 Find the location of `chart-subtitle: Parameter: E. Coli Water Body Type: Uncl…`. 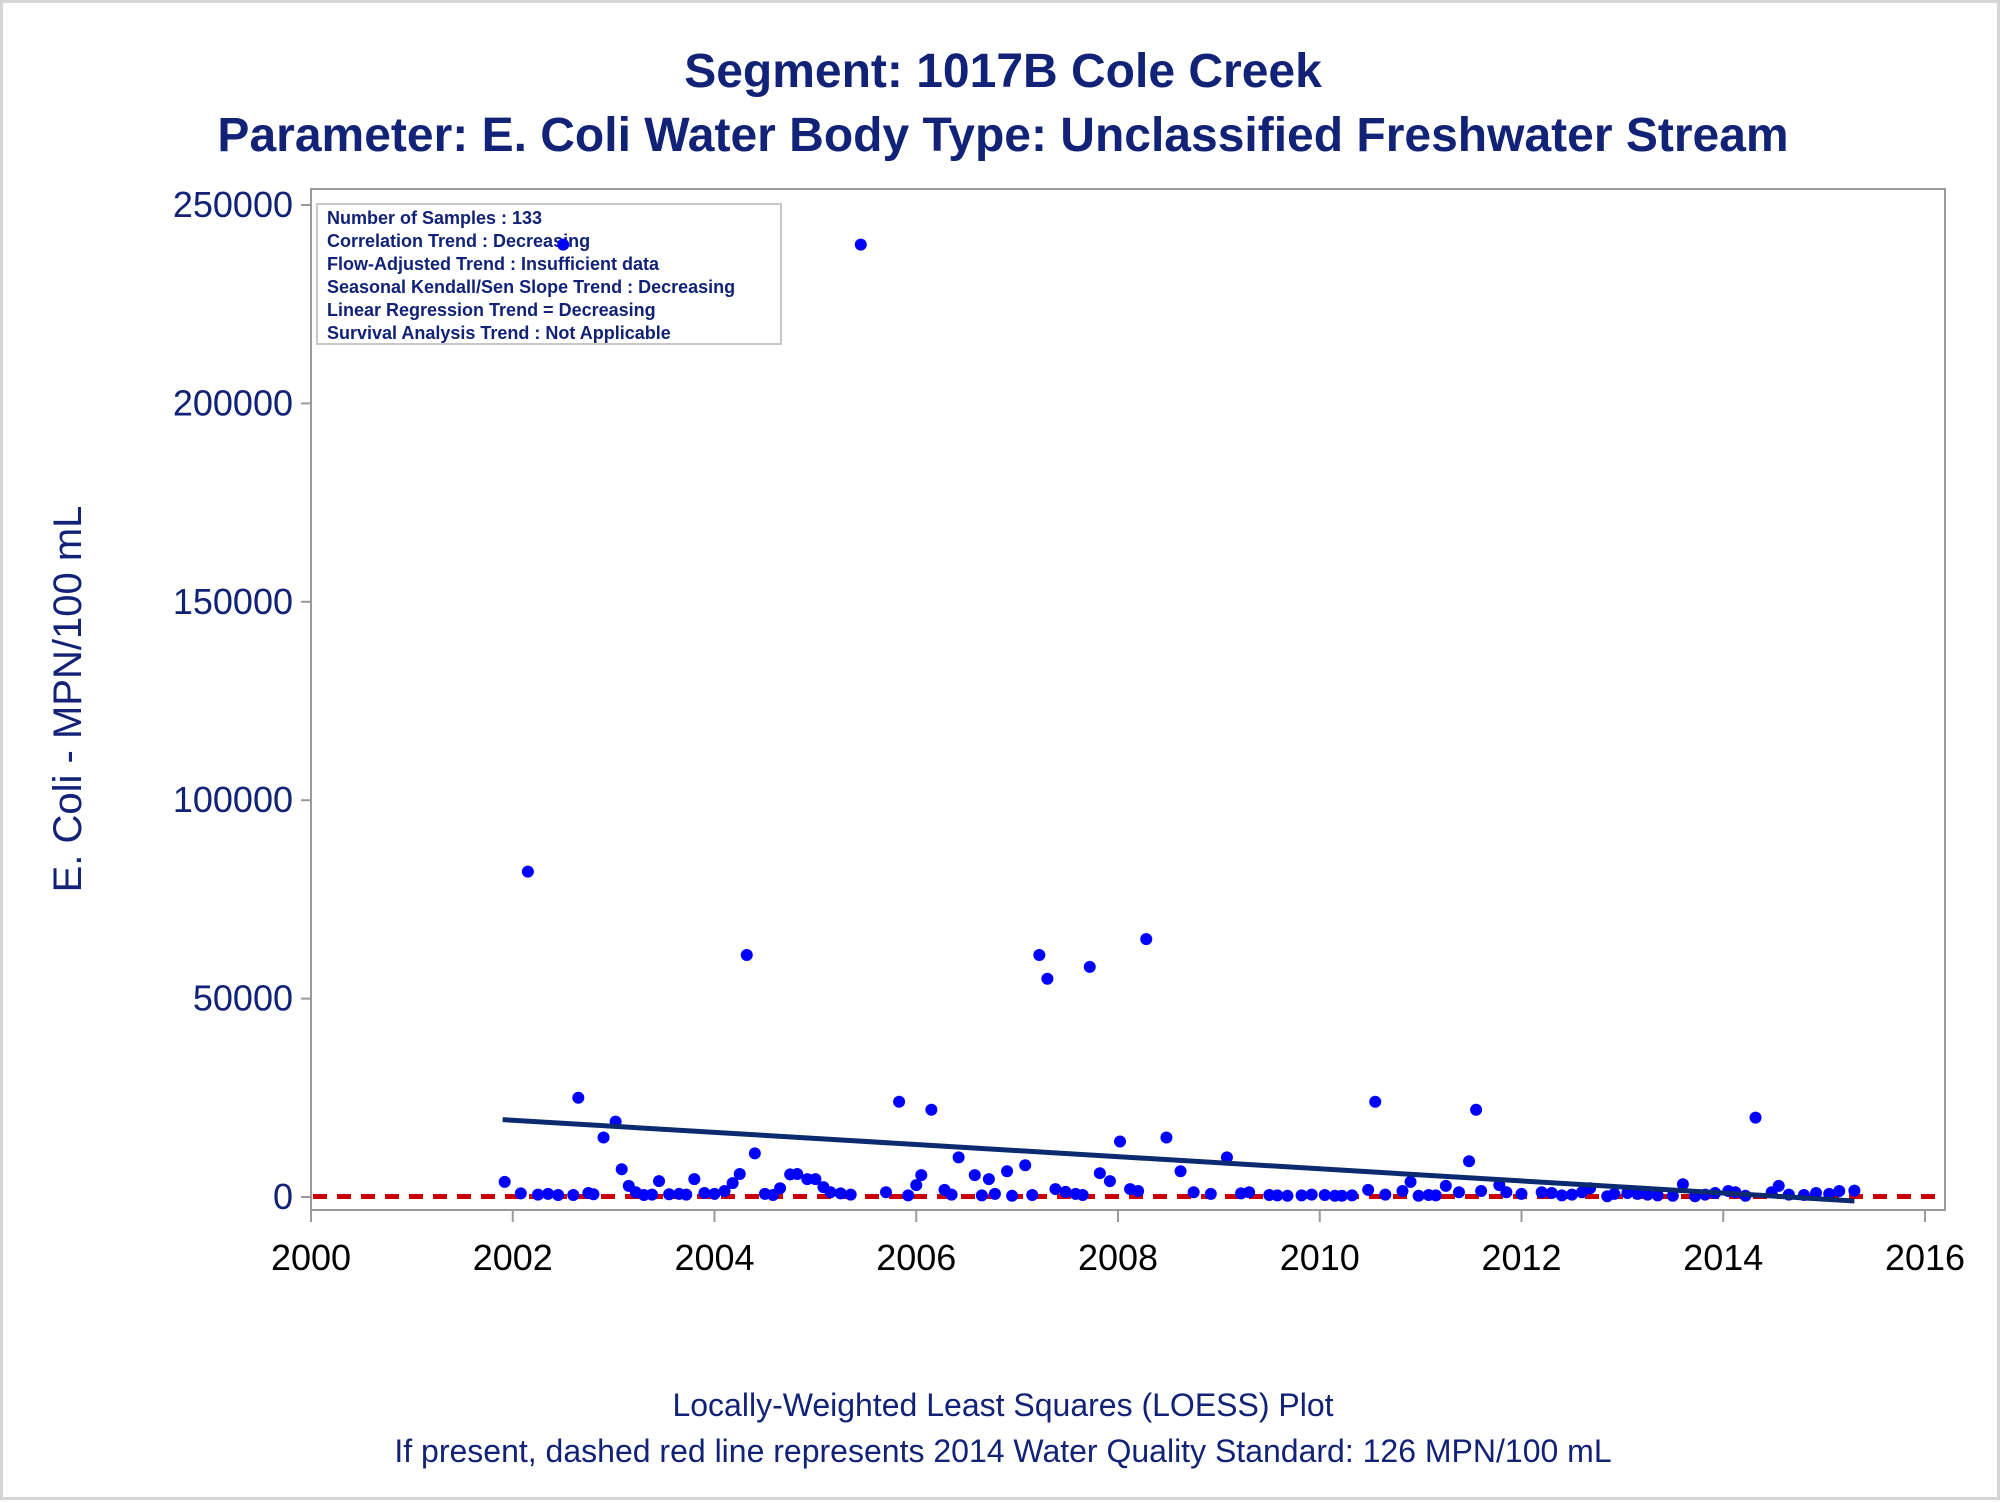

chart-subtitle: Parameter: E. Coli Water Body Type: Uncl… is located at coordinates (1002, 135).